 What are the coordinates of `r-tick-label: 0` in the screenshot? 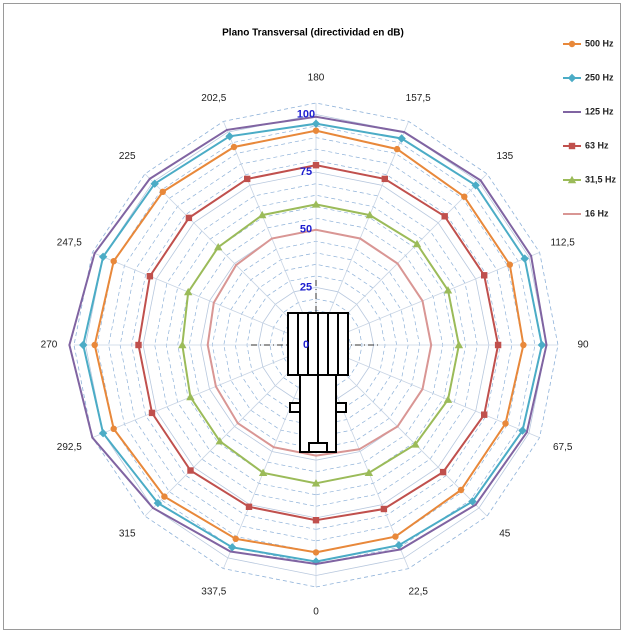 It's located at (306, 345).